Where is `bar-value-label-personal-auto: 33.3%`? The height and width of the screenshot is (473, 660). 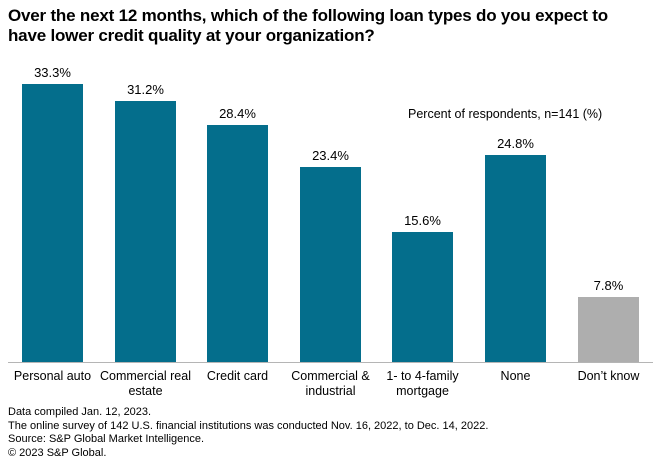 bar-value-label-personal-auto: 33.3% is located at coordinates (52, 72).